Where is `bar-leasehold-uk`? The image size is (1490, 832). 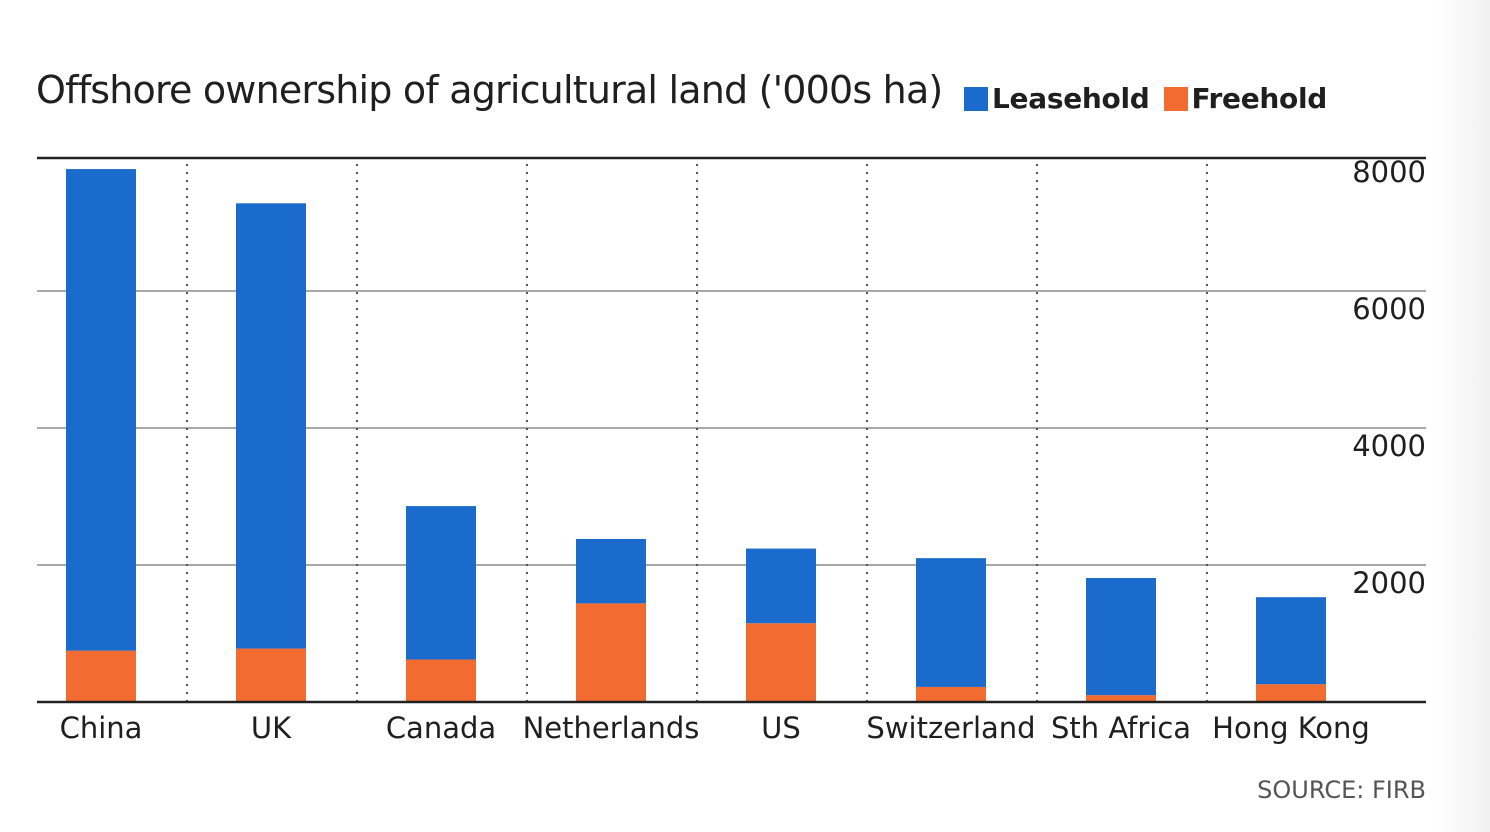 bar-leasehold-uk is located at coordinates (271, 426).